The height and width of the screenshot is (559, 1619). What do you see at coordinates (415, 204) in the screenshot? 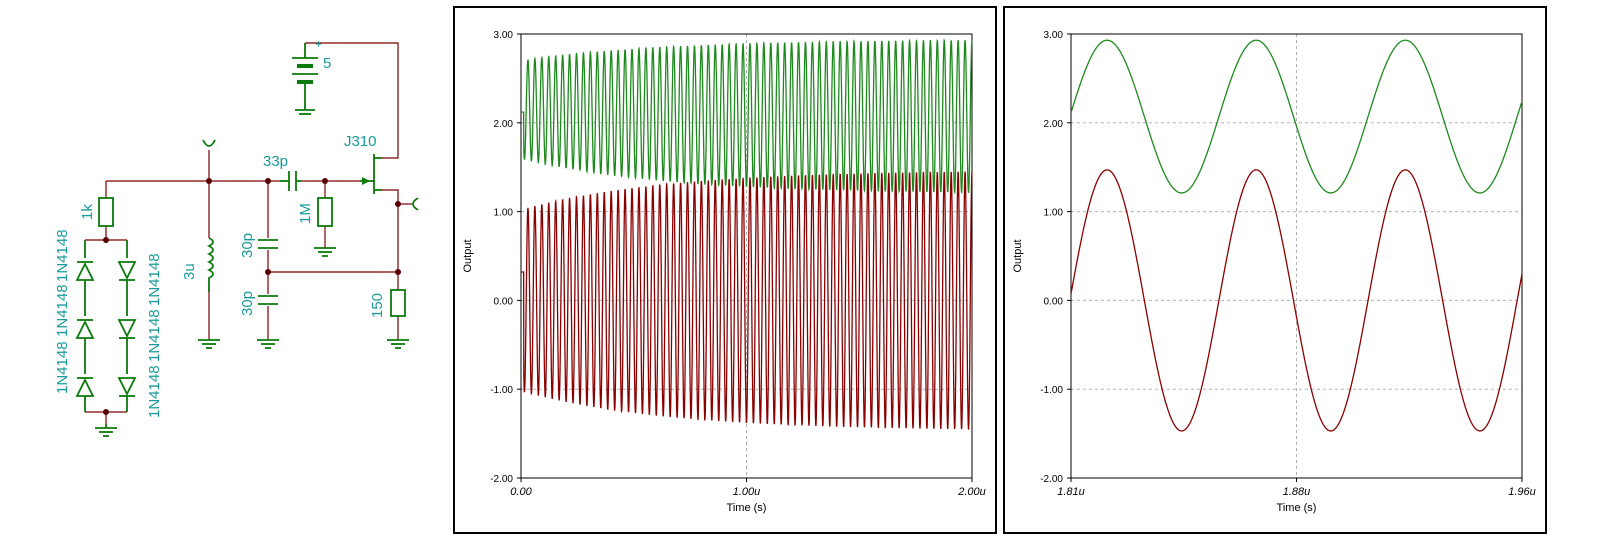
I see `probe-output` at bounding box center [415, 204].